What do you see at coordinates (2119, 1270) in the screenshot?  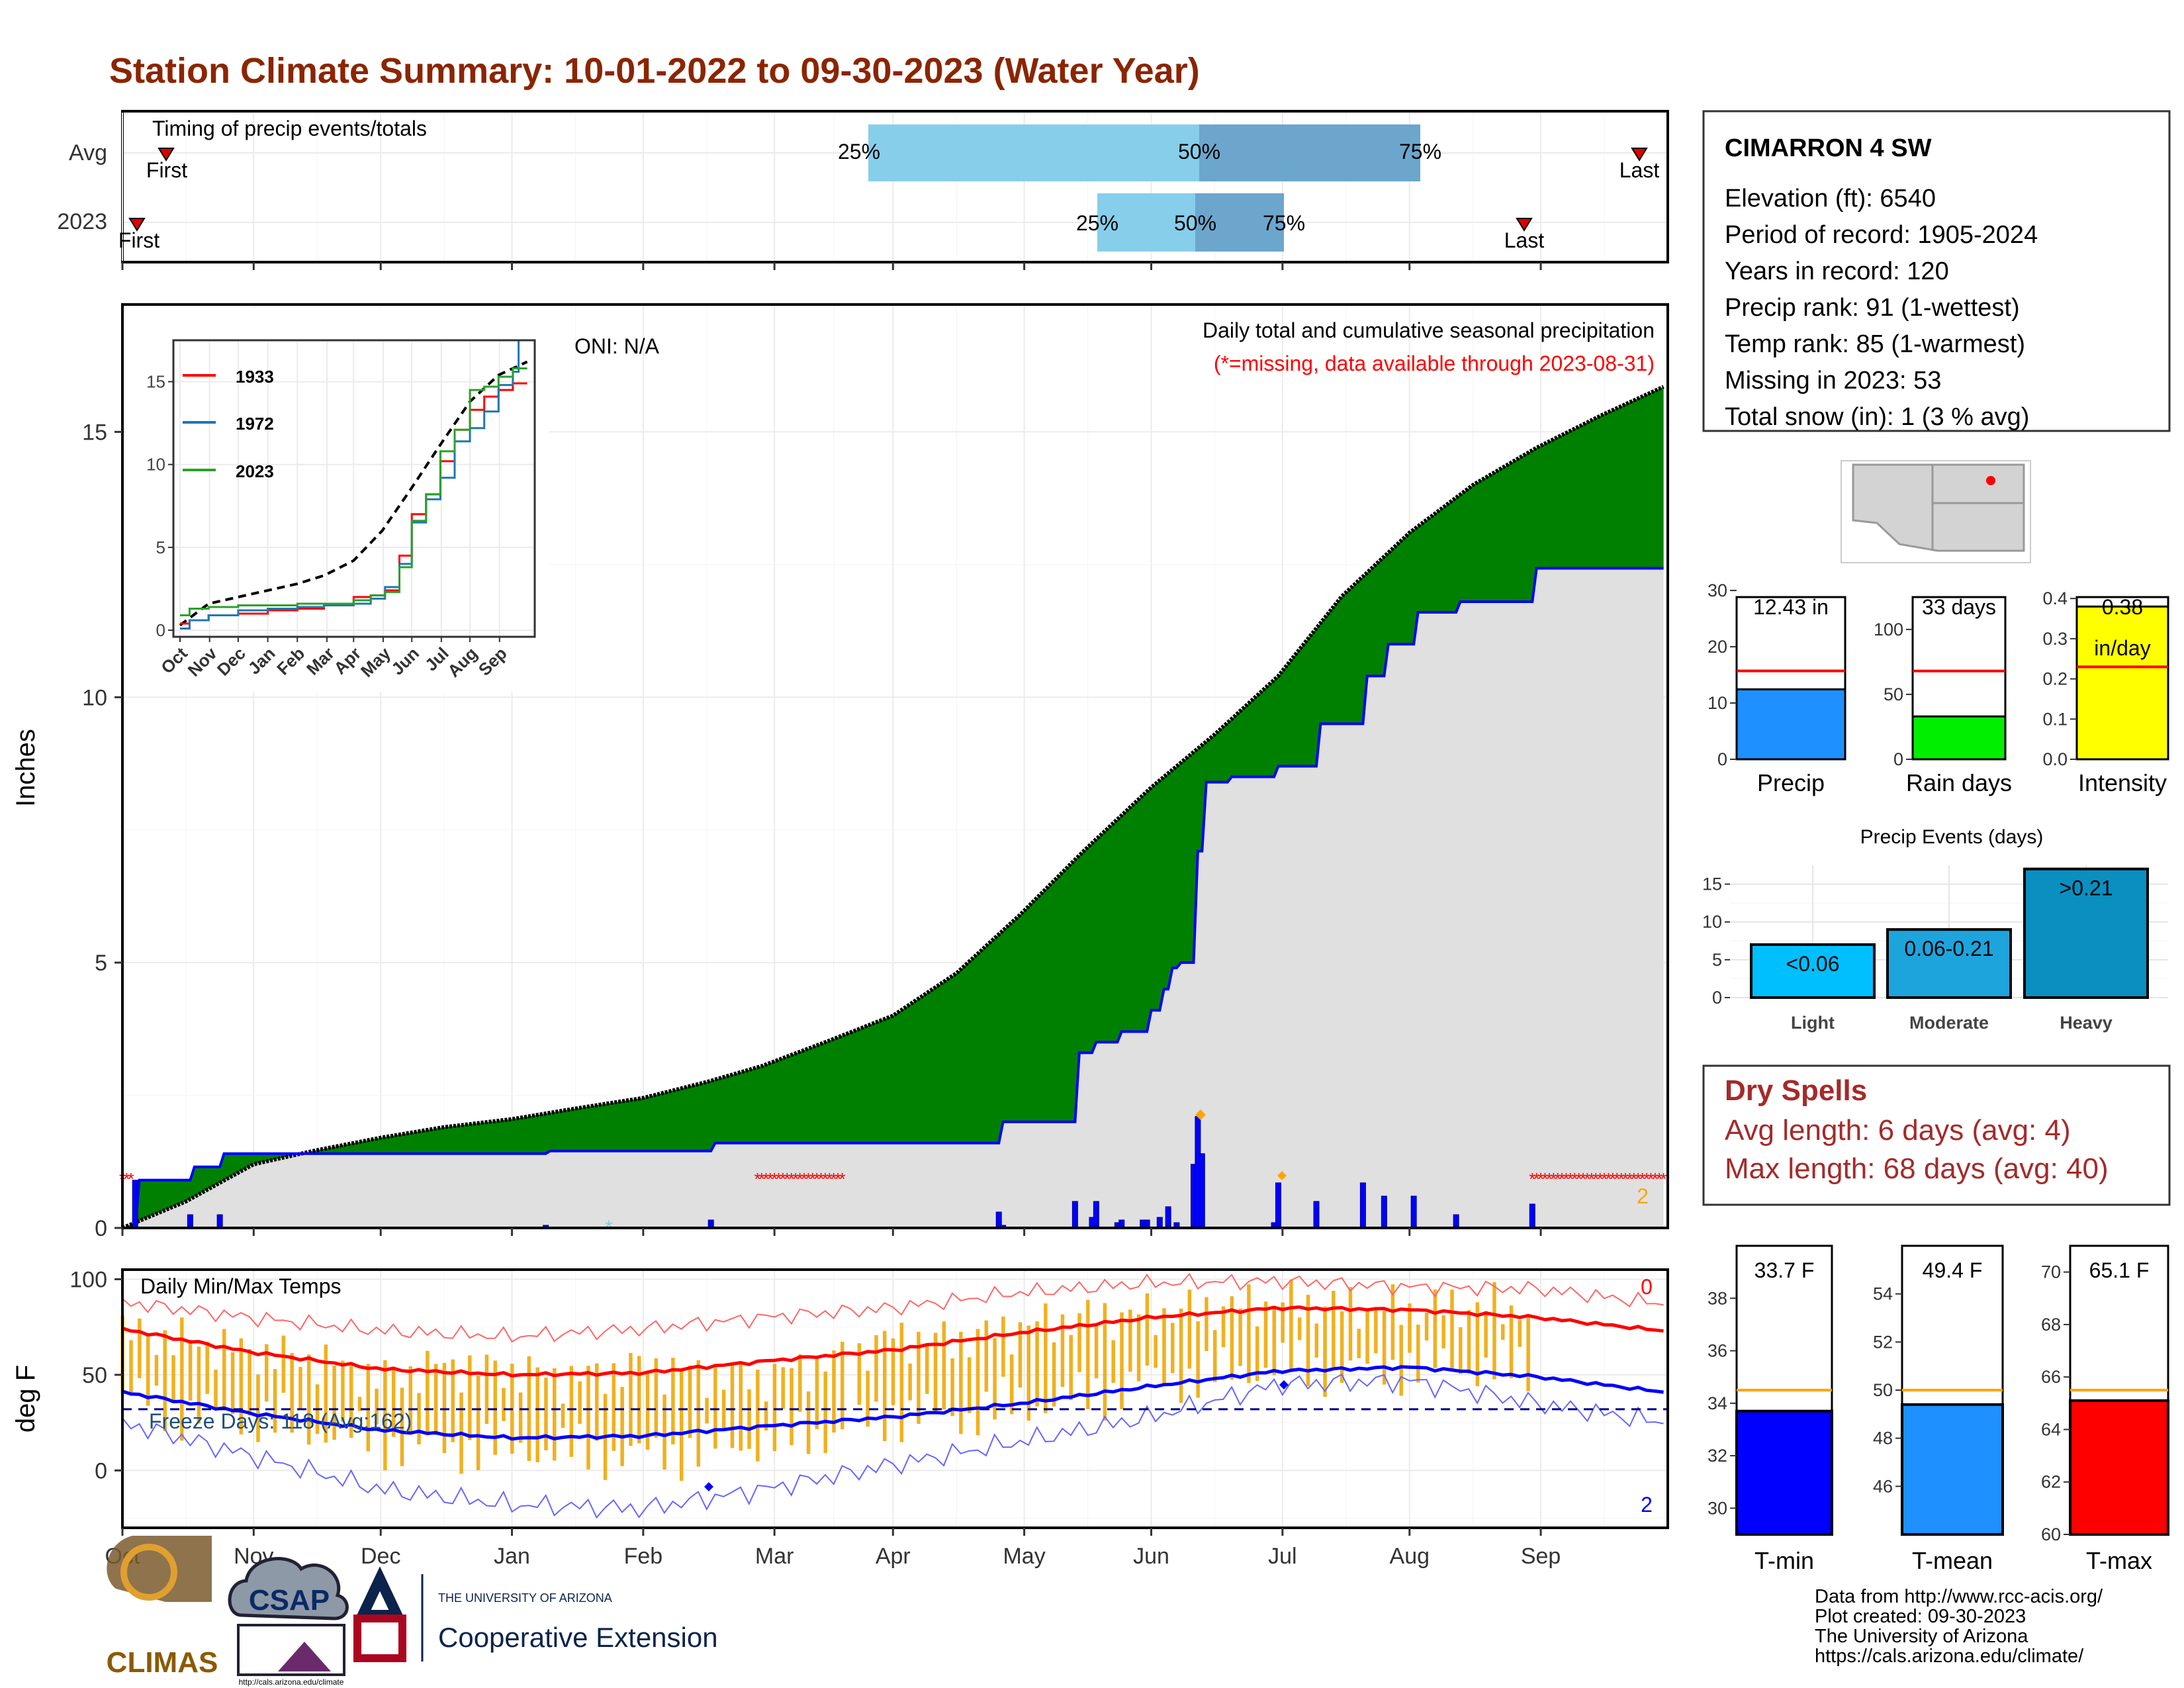 I see `temp-summary-value: 65.1 F` at bounding box center [2119, 1270].